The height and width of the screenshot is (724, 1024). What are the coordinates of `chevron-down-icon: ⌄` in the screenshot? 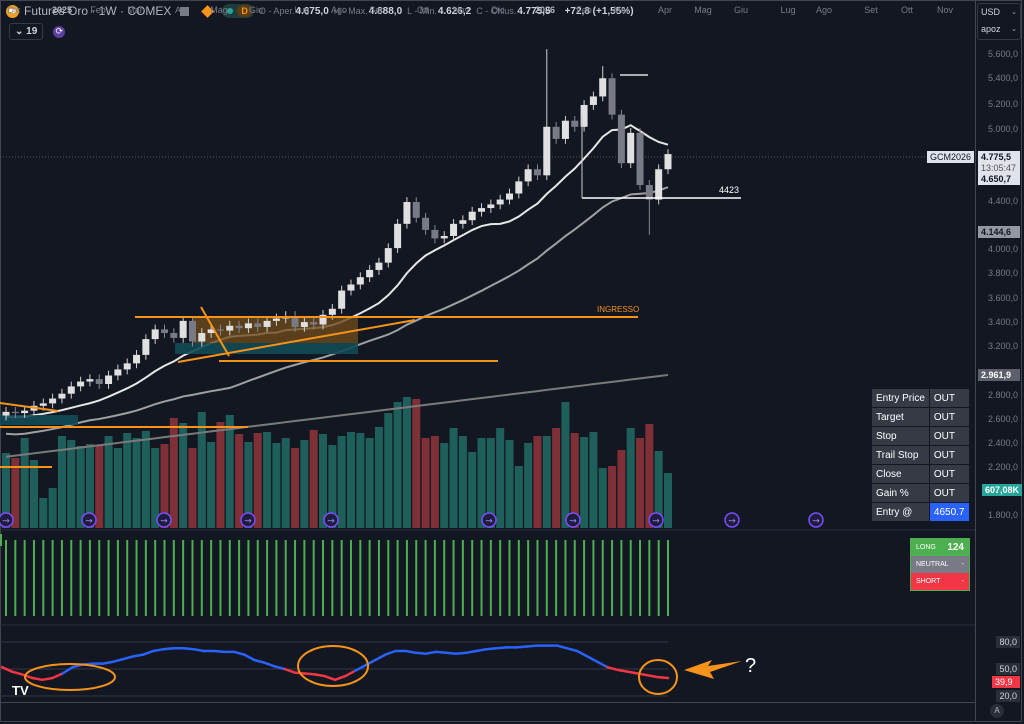 It's located at (1014, 12).